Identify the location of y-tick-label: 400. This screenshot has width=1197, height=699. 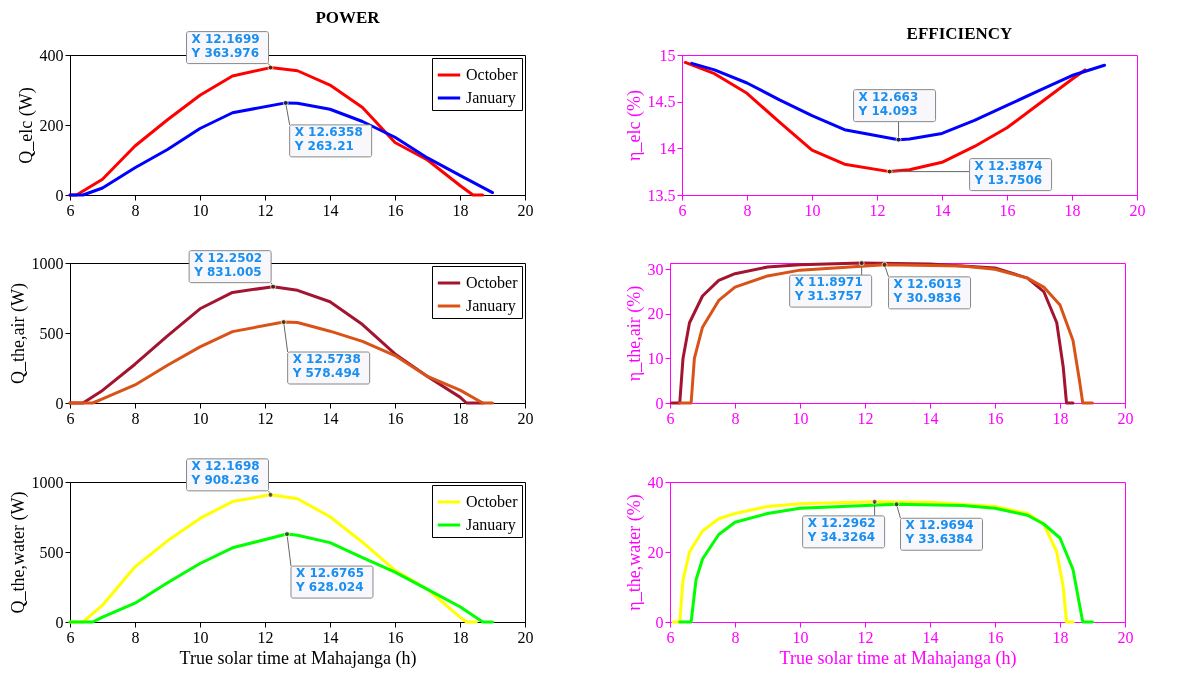
(51, 55).